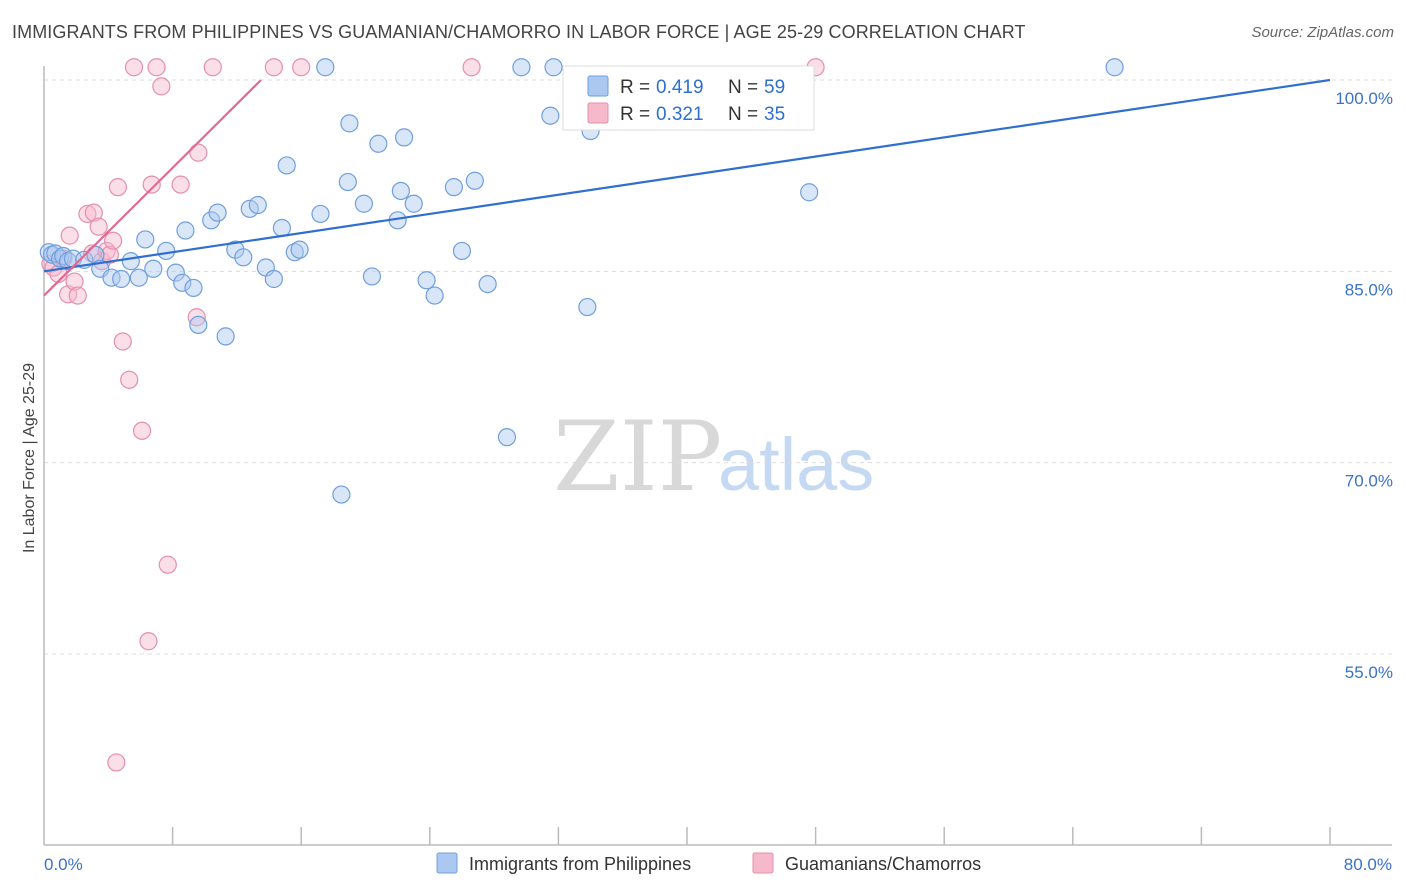 The width and height of the screenshot is (1406, 892). Describe the element at coordinates (743, 87) in the screenshot. I see `legend-n-label-1: N =` at that location.